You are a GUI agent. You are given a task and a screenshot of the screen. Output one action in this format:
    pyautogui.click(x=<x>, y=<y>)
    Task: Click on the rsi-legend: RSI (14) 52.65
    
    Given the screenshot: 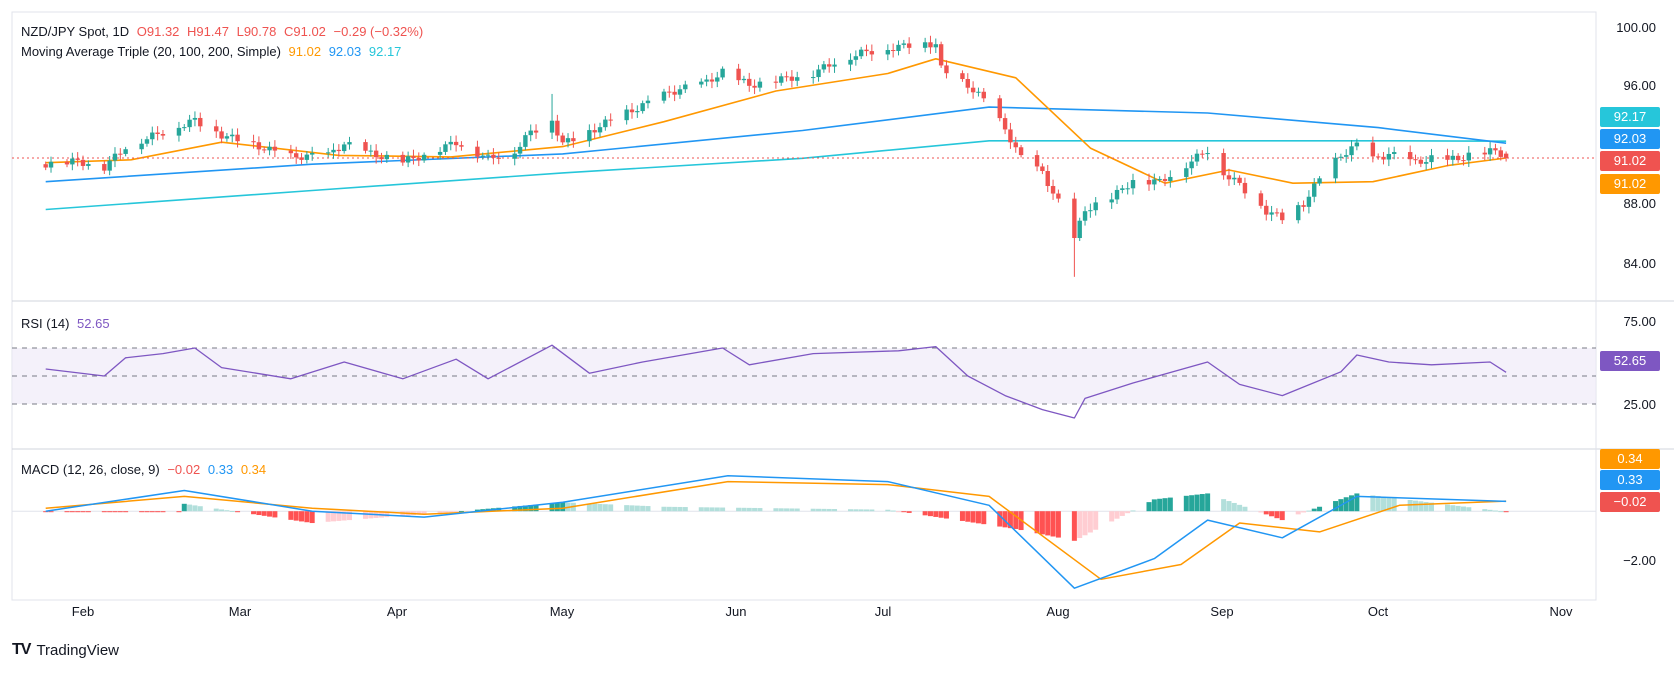 What is the action you would take?
    pyautogui.click(x=67, y=323)
    